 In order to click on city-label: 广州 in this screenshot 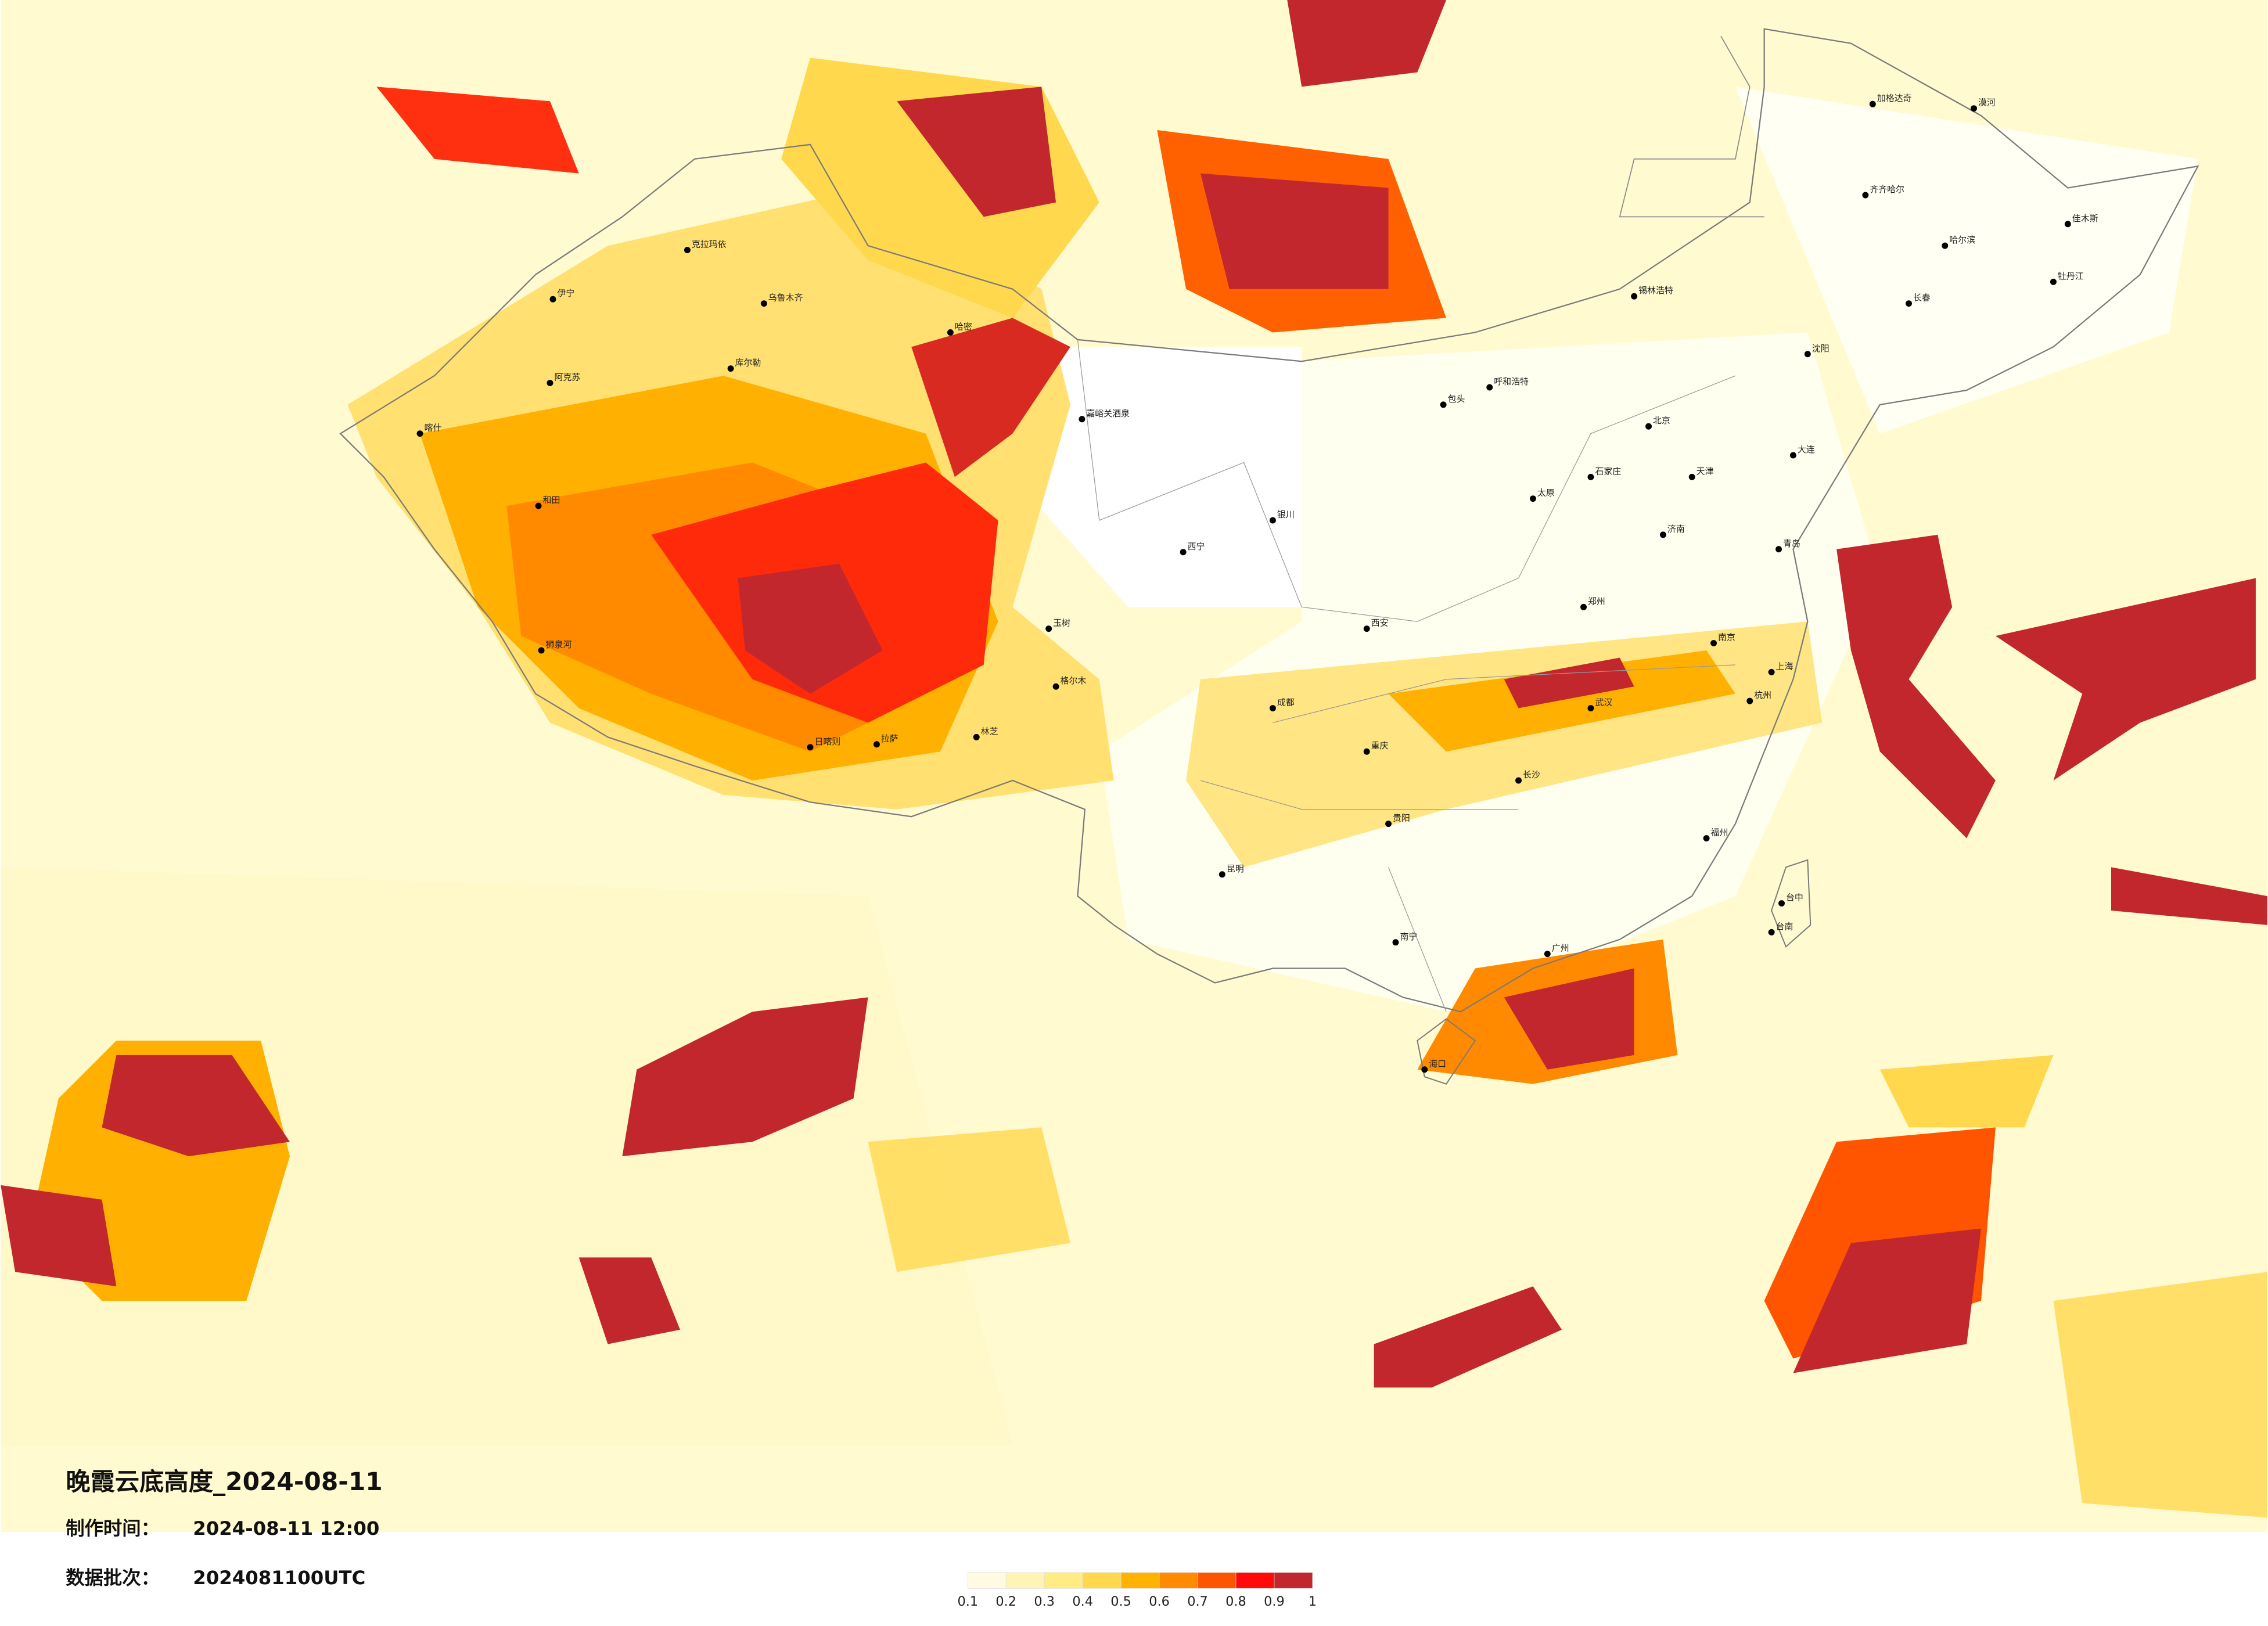, I will do `click(1560, 948)`.